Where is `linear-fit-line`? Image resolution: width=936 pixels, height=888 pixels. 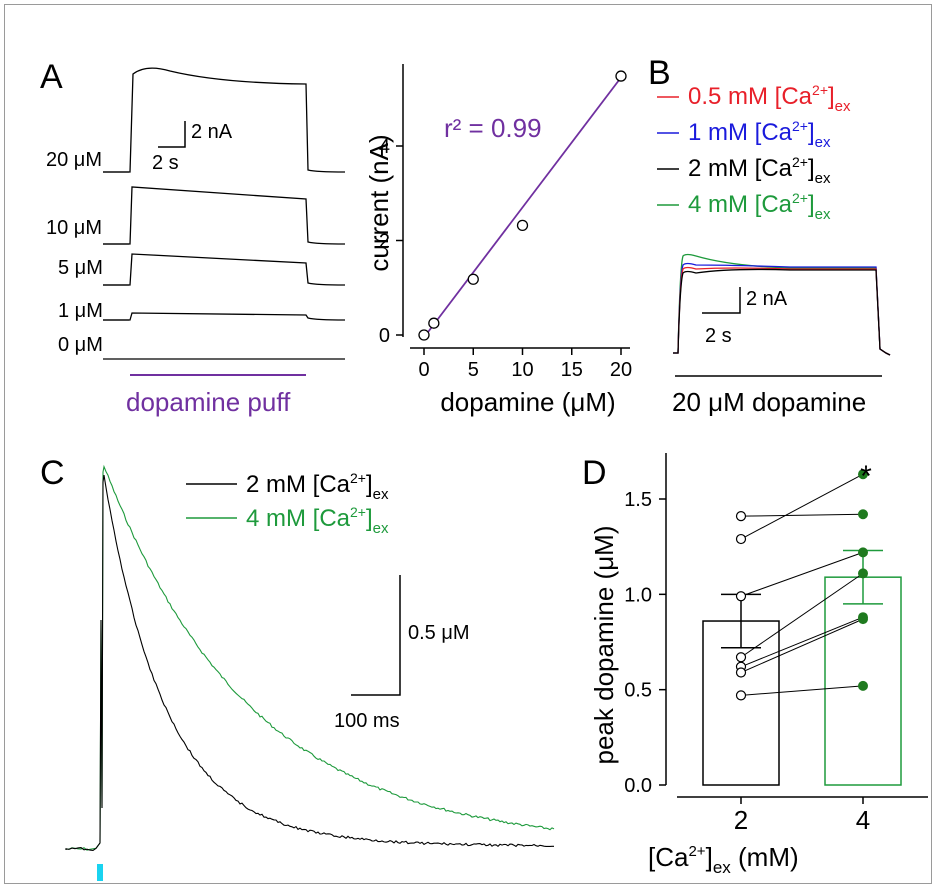
linear-fit-line is located at coordinates (522, 207).